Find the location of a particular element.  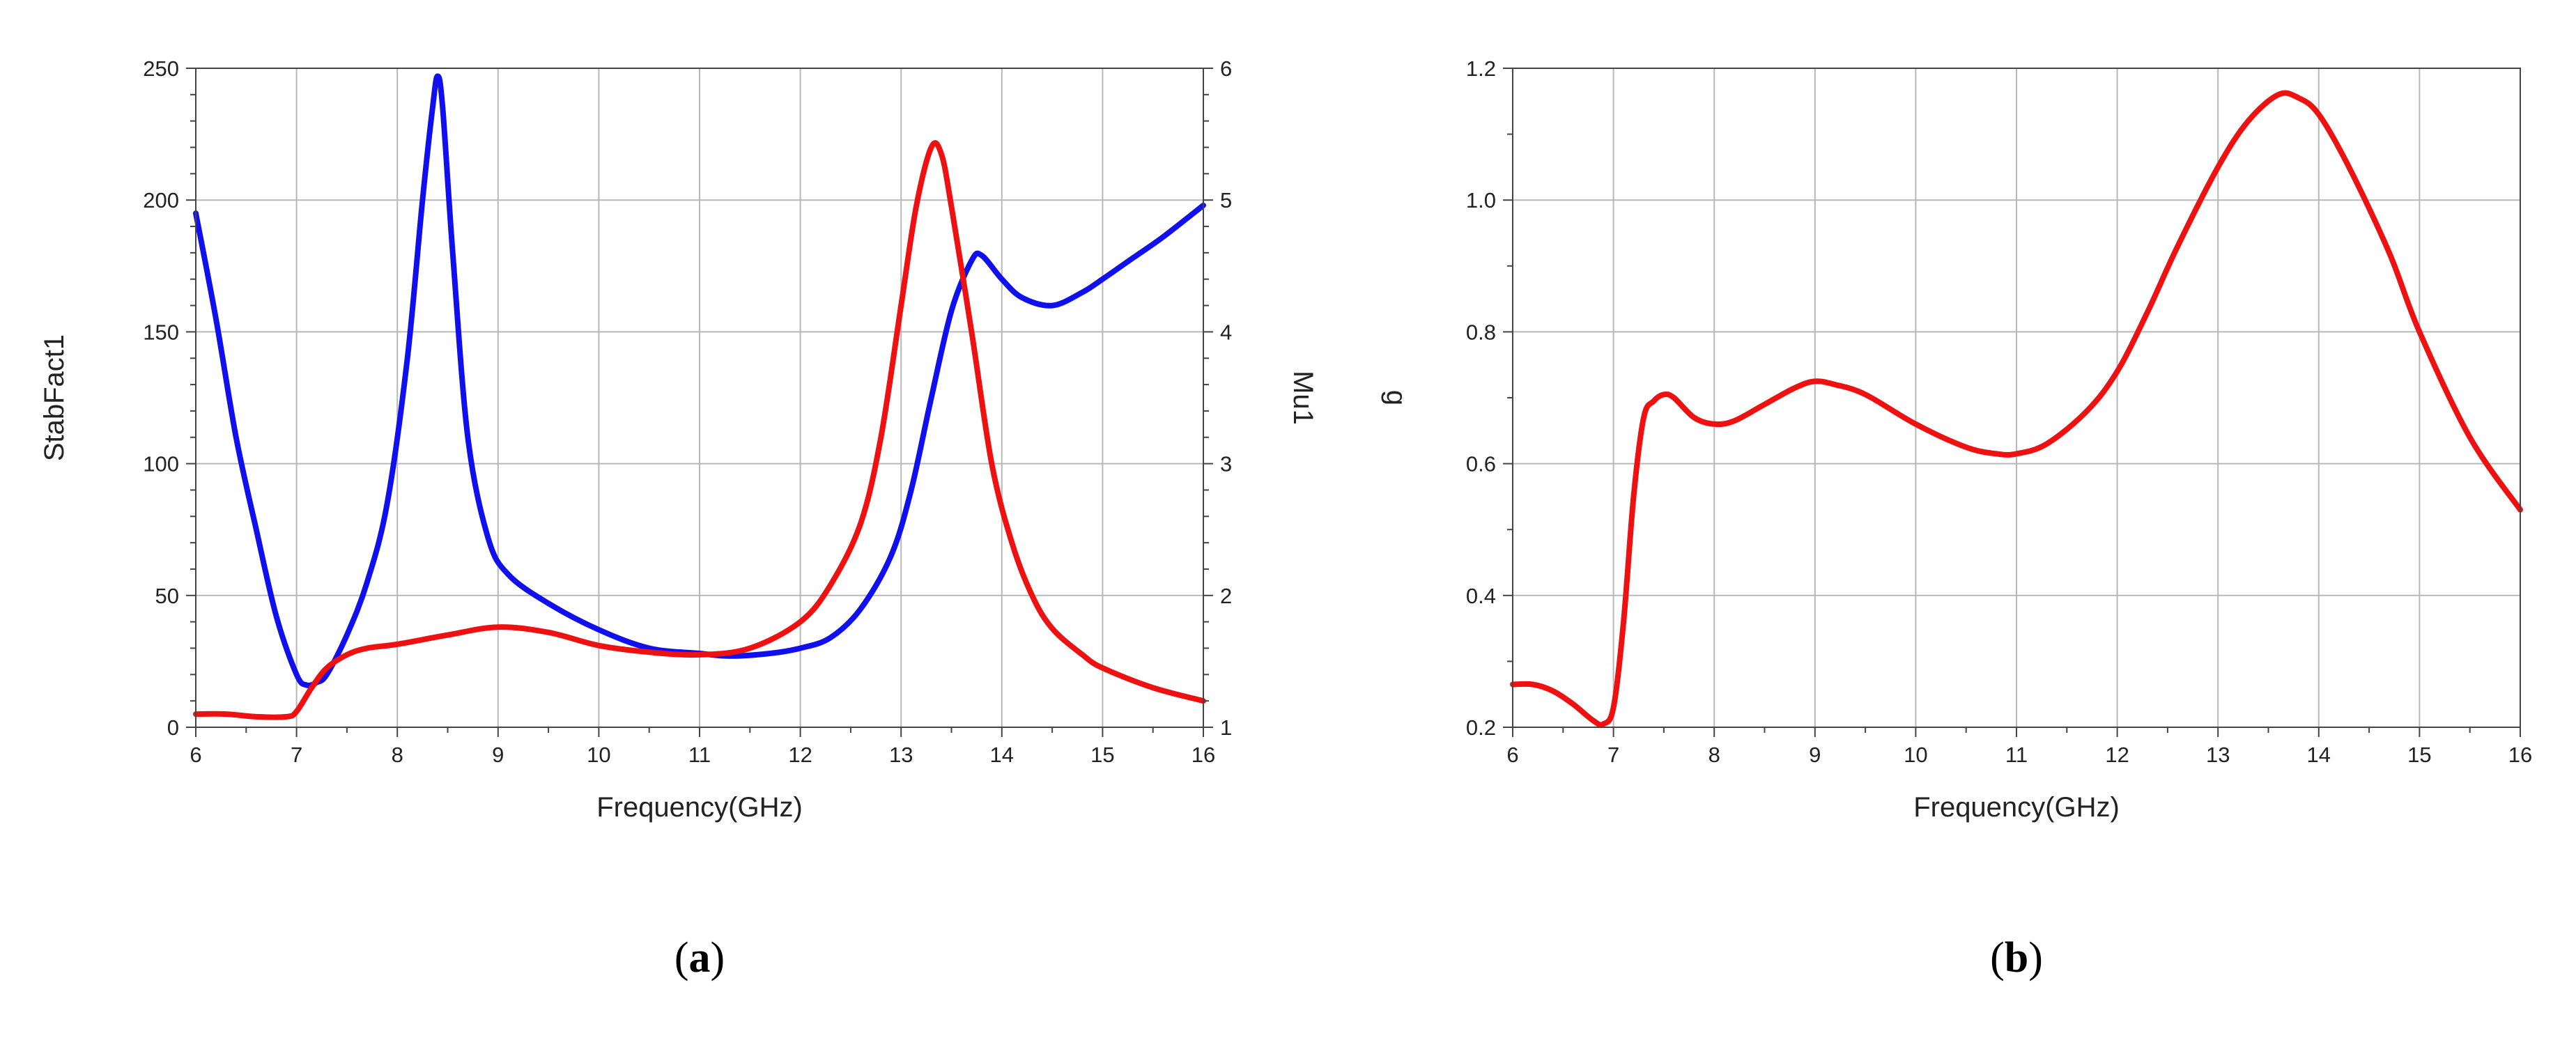

a-right-y-tick-label: 3 is located at coordinates (1226, 464).